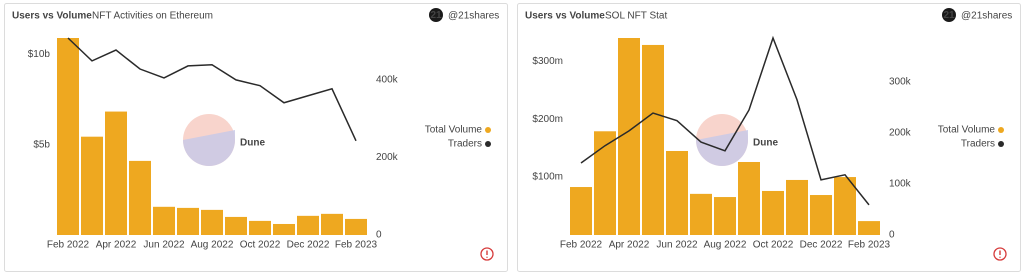  What do you see at coordinates (900, 184) in the screenshot?
I see `y2-tick-label: 100k` at bounding box center [900, 184].